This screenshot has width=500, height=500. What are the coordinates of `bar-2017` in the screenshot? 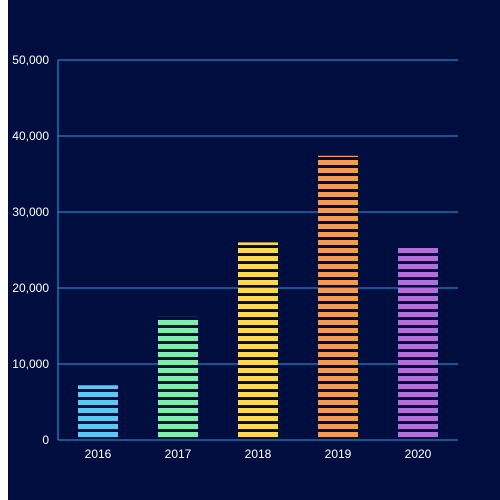 It's located at (178, 378).